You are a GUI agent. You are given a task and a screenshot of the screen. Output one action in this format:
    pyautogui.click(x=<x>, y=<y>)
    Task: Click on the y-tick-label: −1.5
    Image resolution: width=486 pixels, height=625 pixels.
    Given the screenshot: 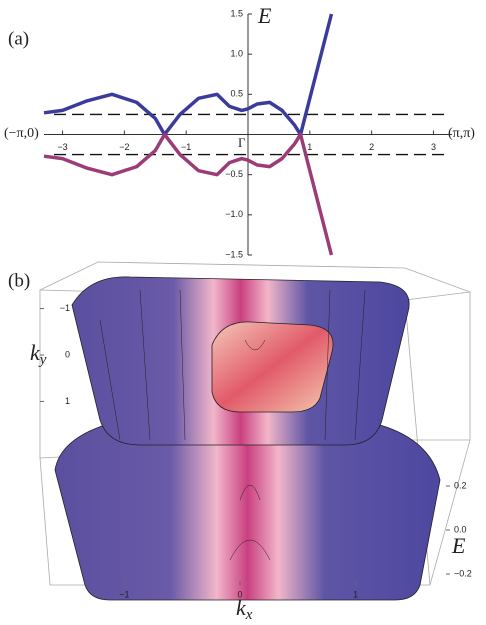 What is the action you would take?
    pyautogui.click(x=234, y=254)
    